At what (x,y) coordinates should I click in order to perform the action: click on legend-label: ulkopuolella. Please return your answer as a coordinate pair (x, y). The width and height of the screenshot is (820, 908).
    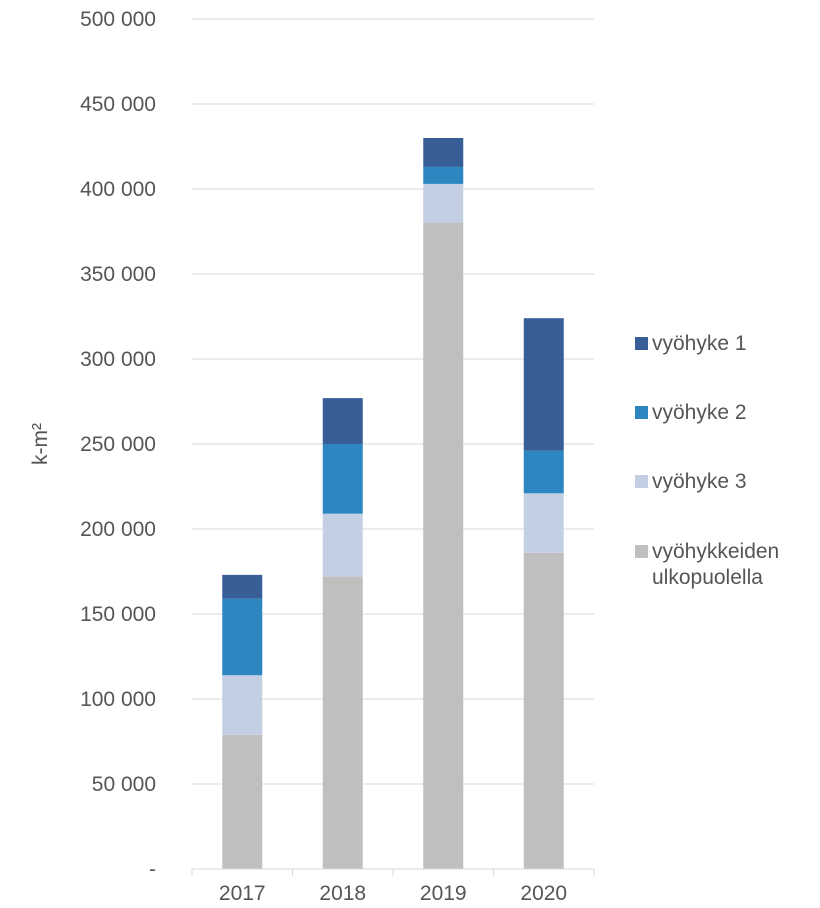
    Looking at the image, I should click on (707, 577).